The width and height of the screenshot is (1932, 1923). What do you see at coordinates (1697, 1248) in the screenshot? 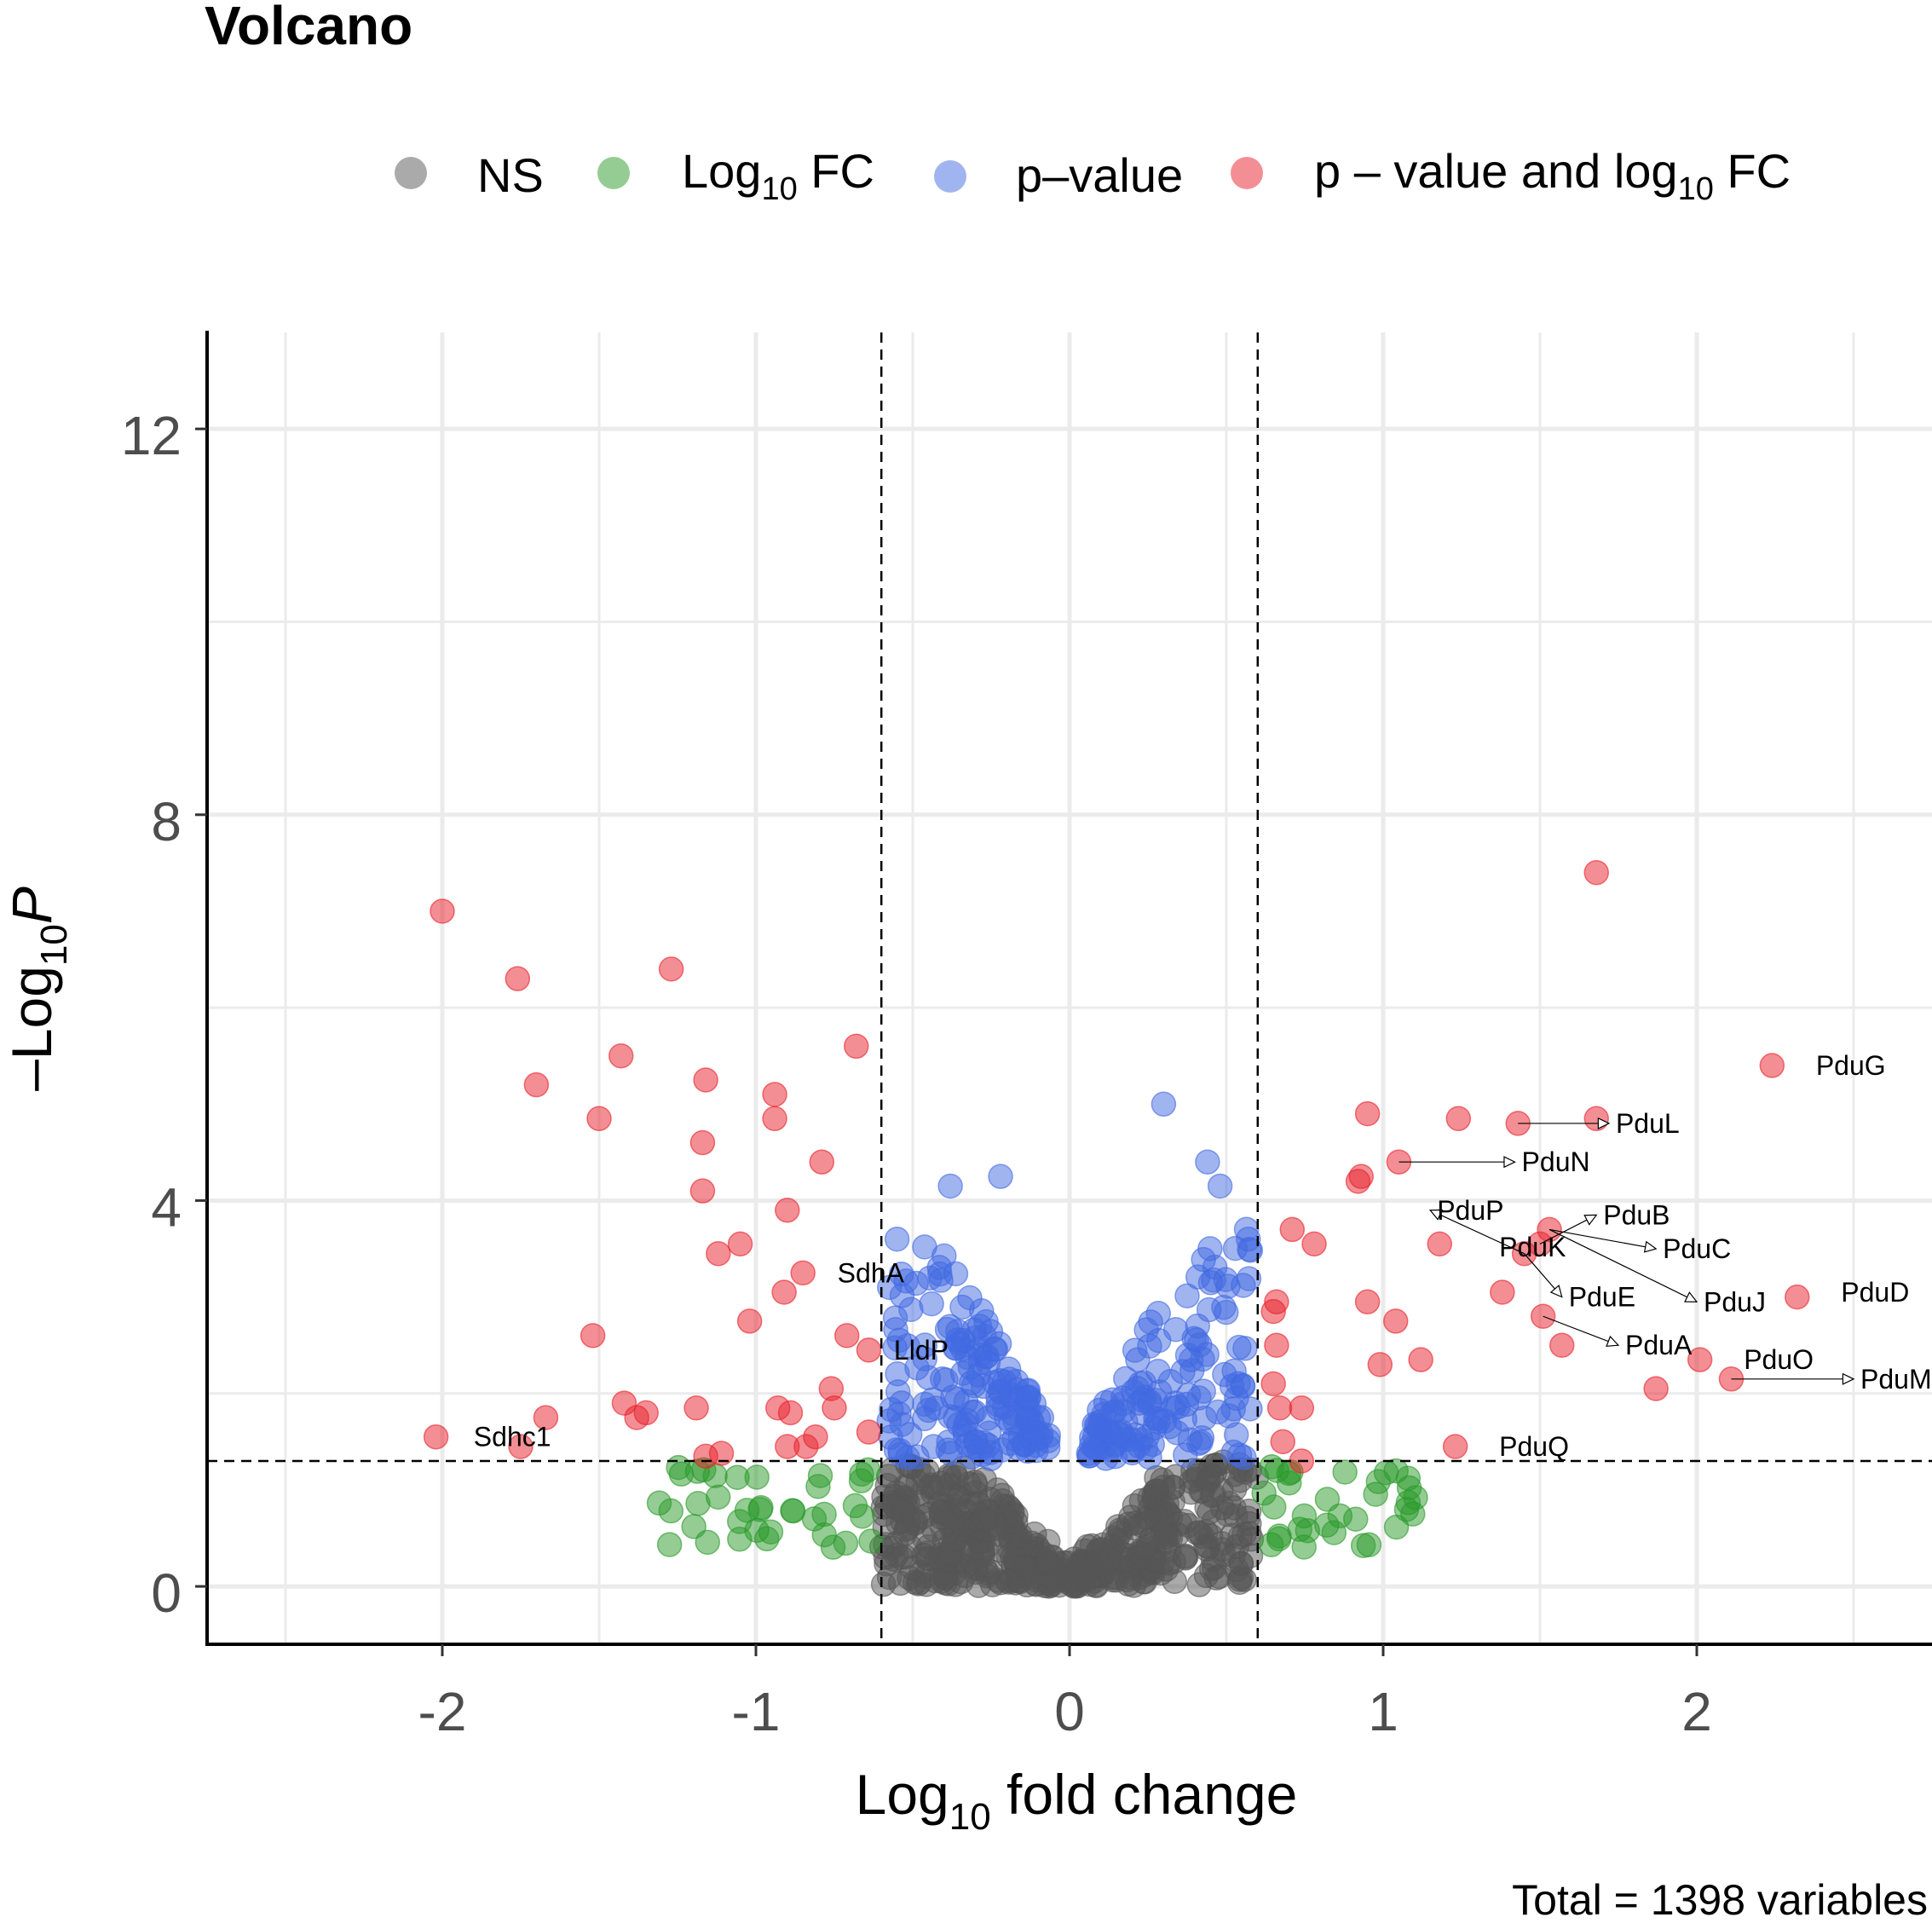
I see `gene-label-pduc: PduC` at bounding box center [1697, 1248].